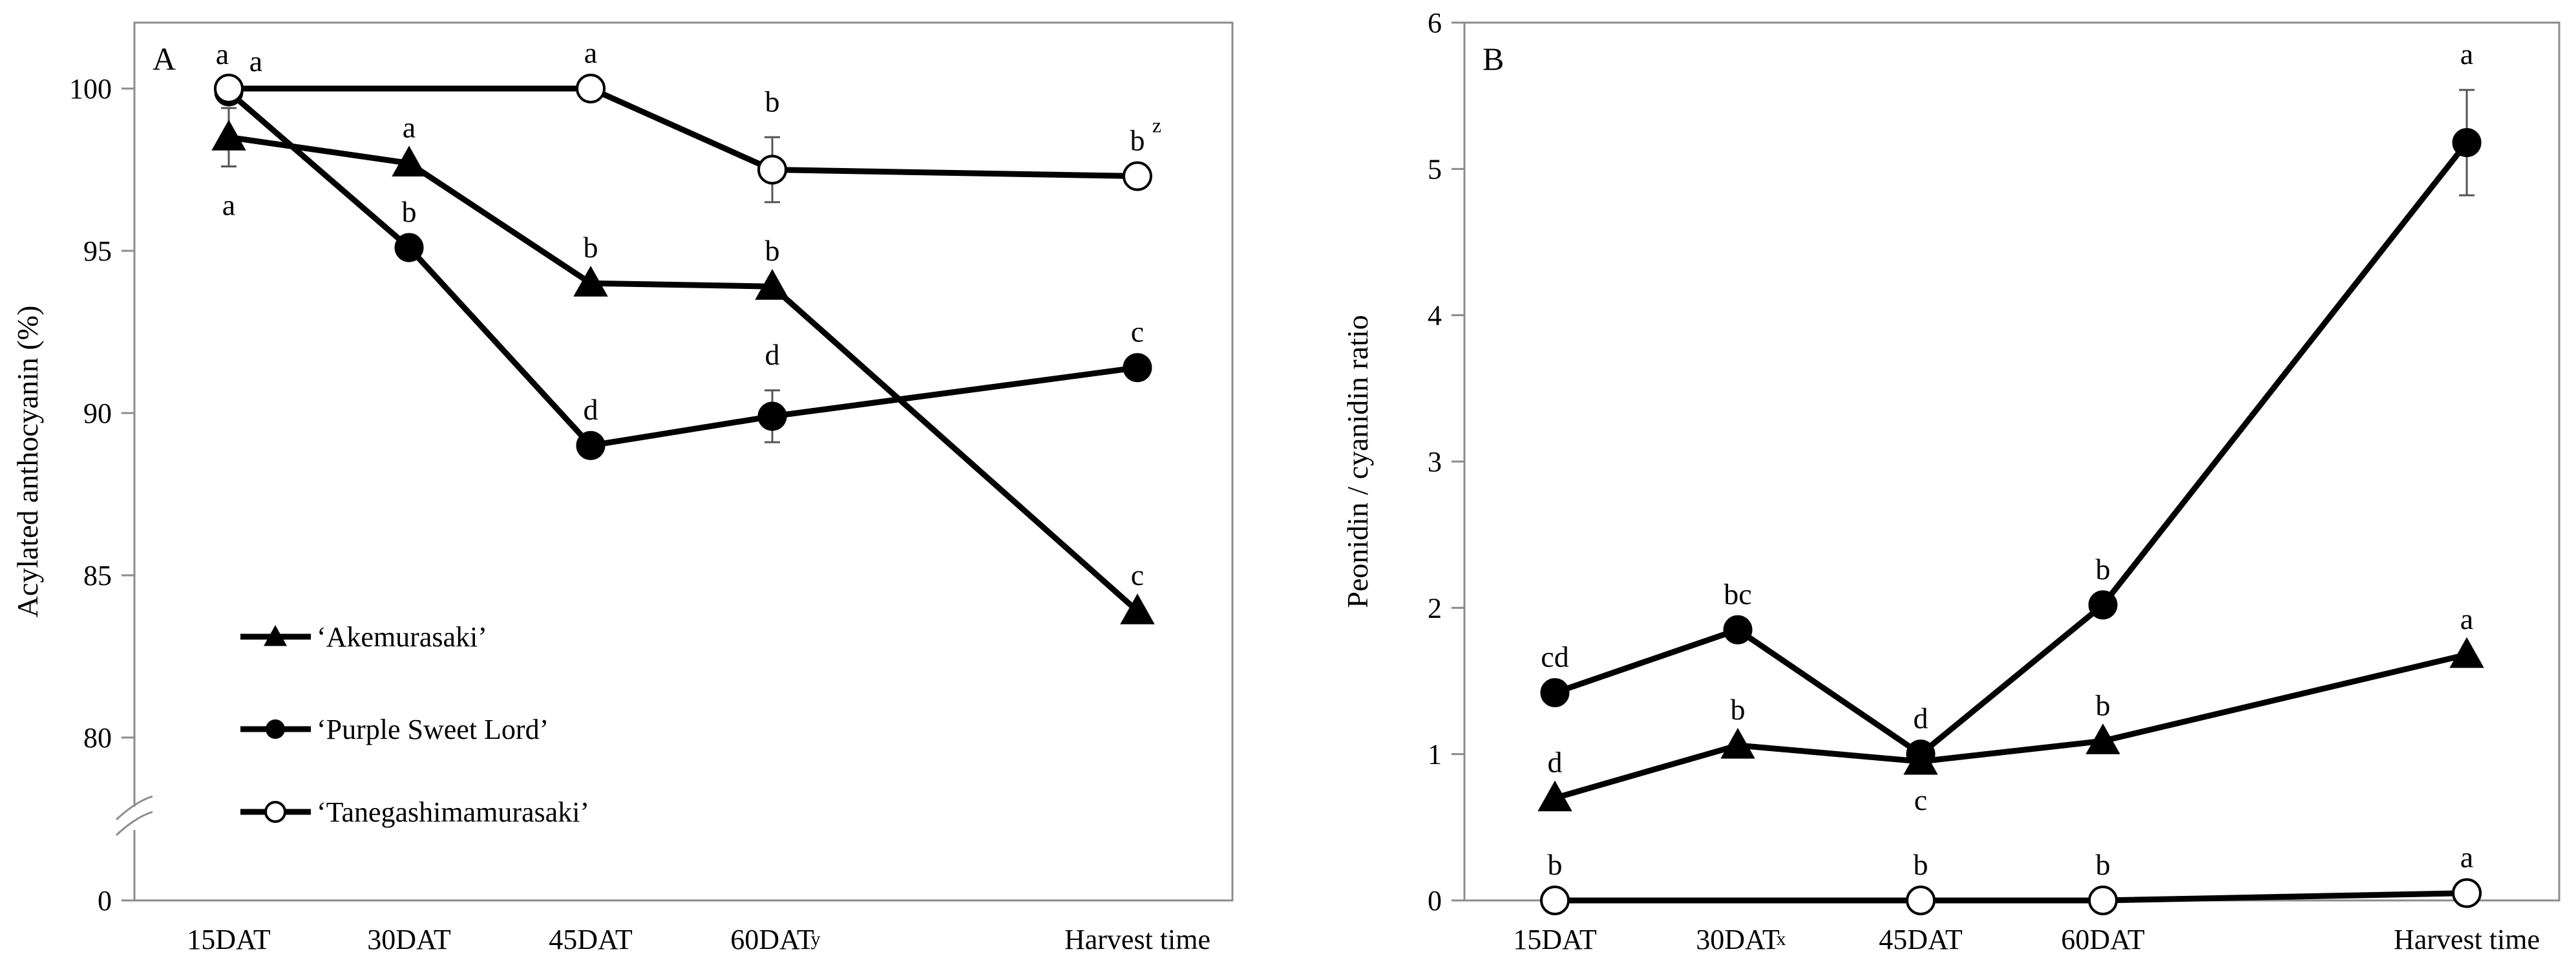 The image size is (2576, 978). I want to click on y-tick-label: 3, so click(1435, 462).